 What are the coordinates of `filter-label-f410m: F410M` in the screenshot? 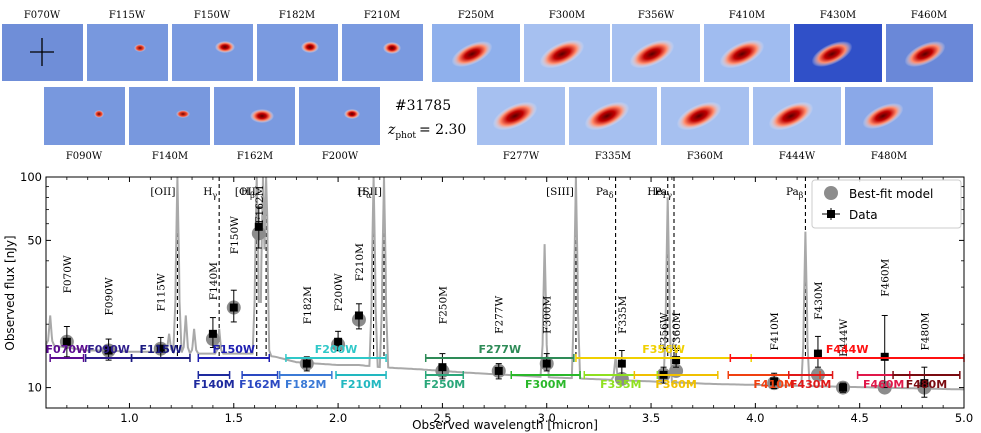 It's located at (775, 331).